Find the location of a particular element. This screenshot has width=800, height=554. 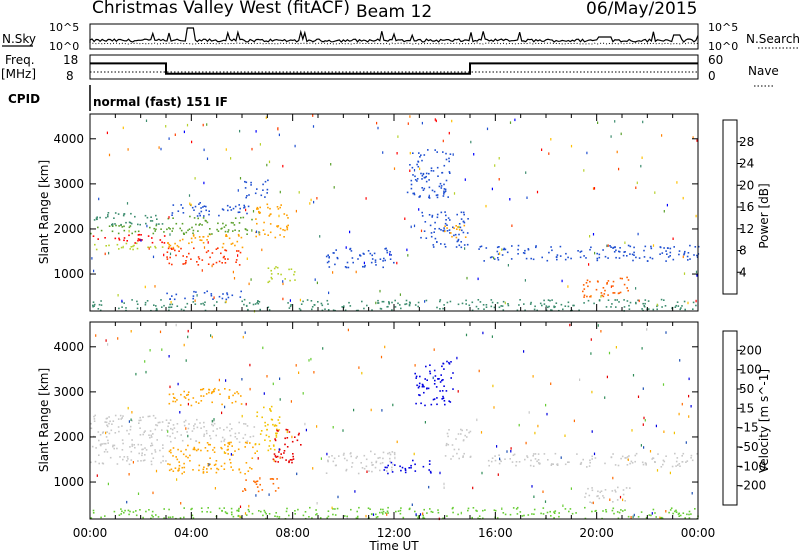

y-tick-label: 4000 is located at coordinates (68, 347).